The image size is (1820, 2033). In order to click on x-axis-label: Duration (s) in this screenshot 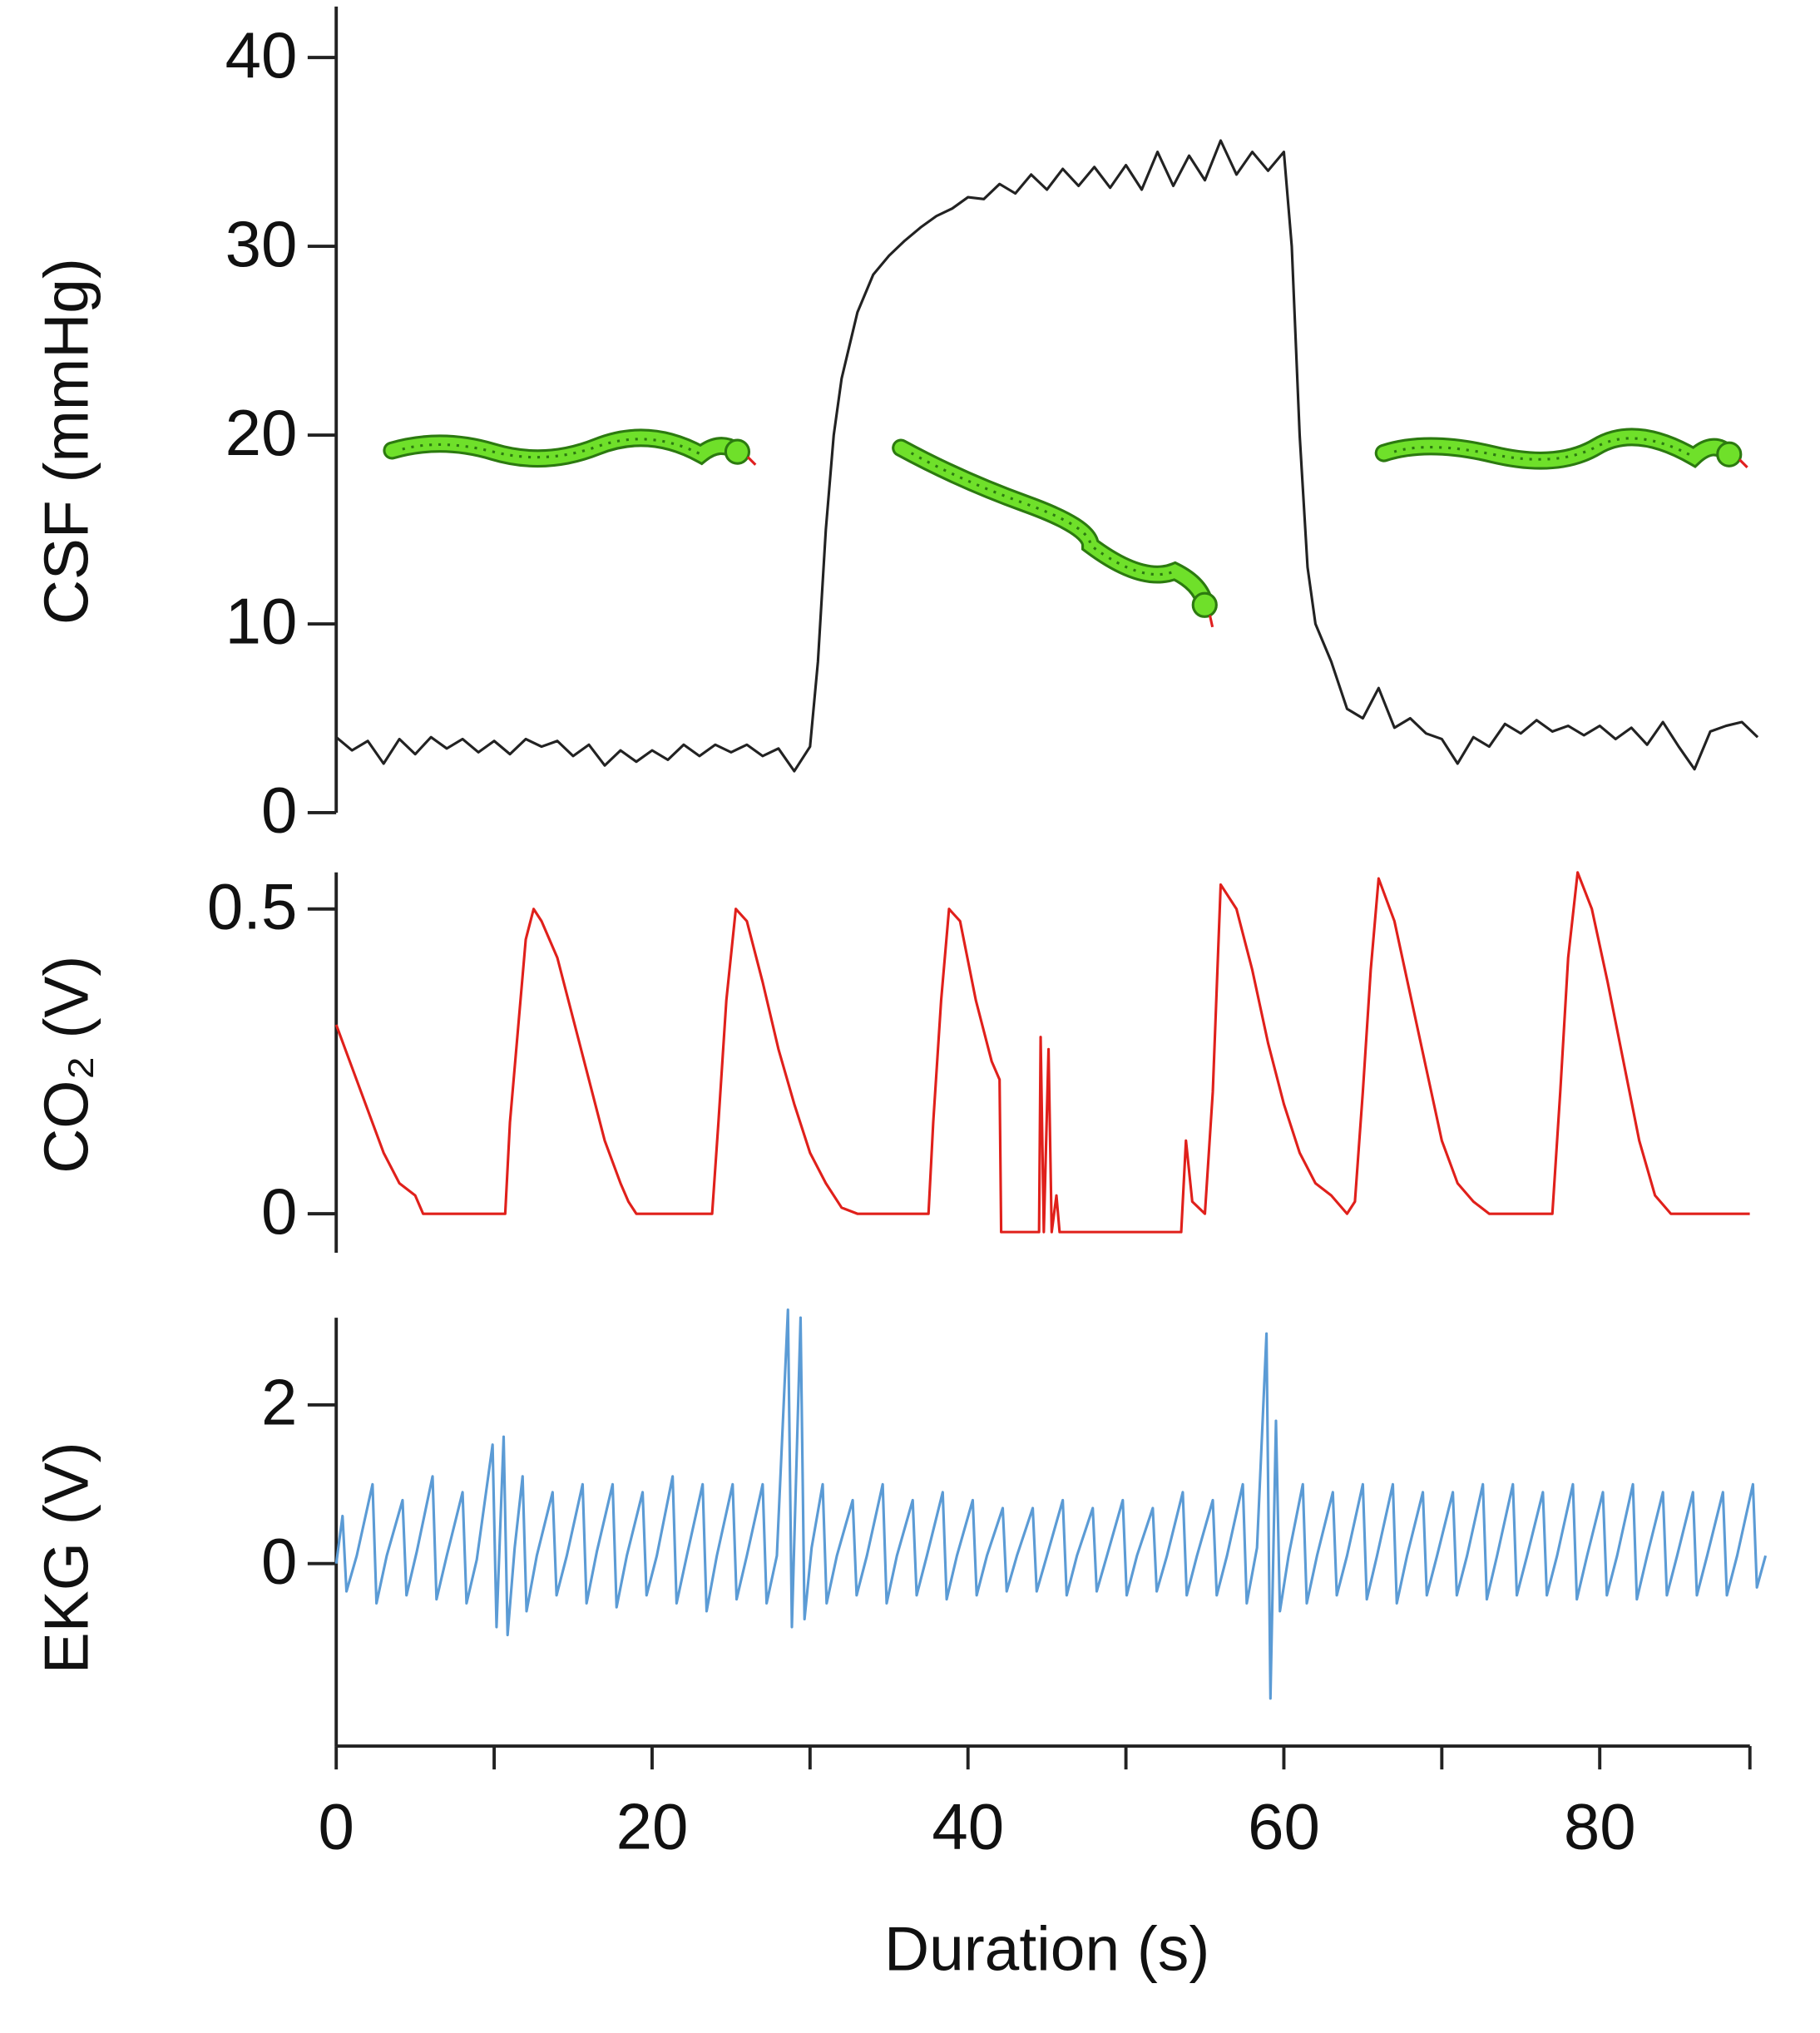, I will do `click(1046, 1949)`.